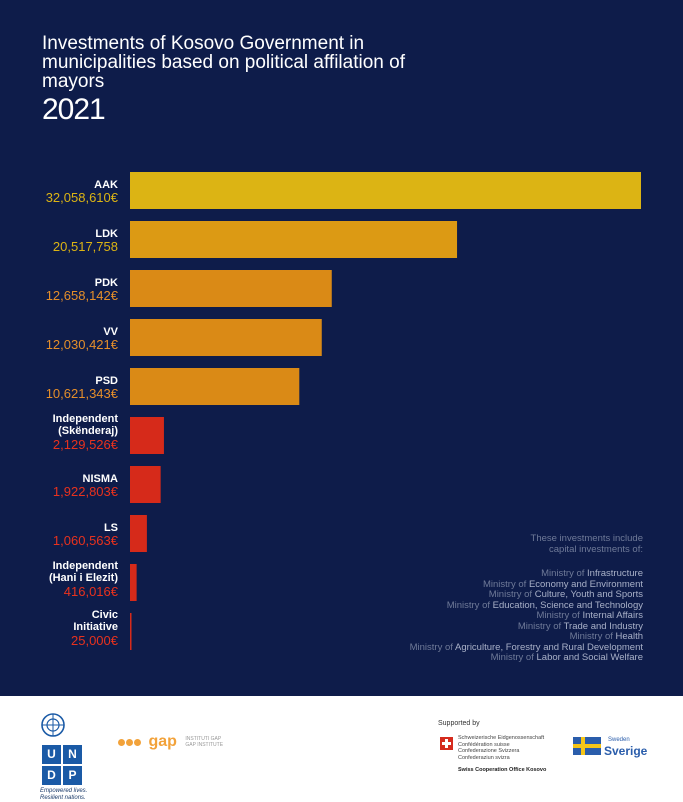 Image resolution: width=683 pixels, height=802 pixels. What do you see at coordinates (526, 637) in the screenshot?
I see `ministry-item: Ministry of Health` at bounding box center [526, 637].